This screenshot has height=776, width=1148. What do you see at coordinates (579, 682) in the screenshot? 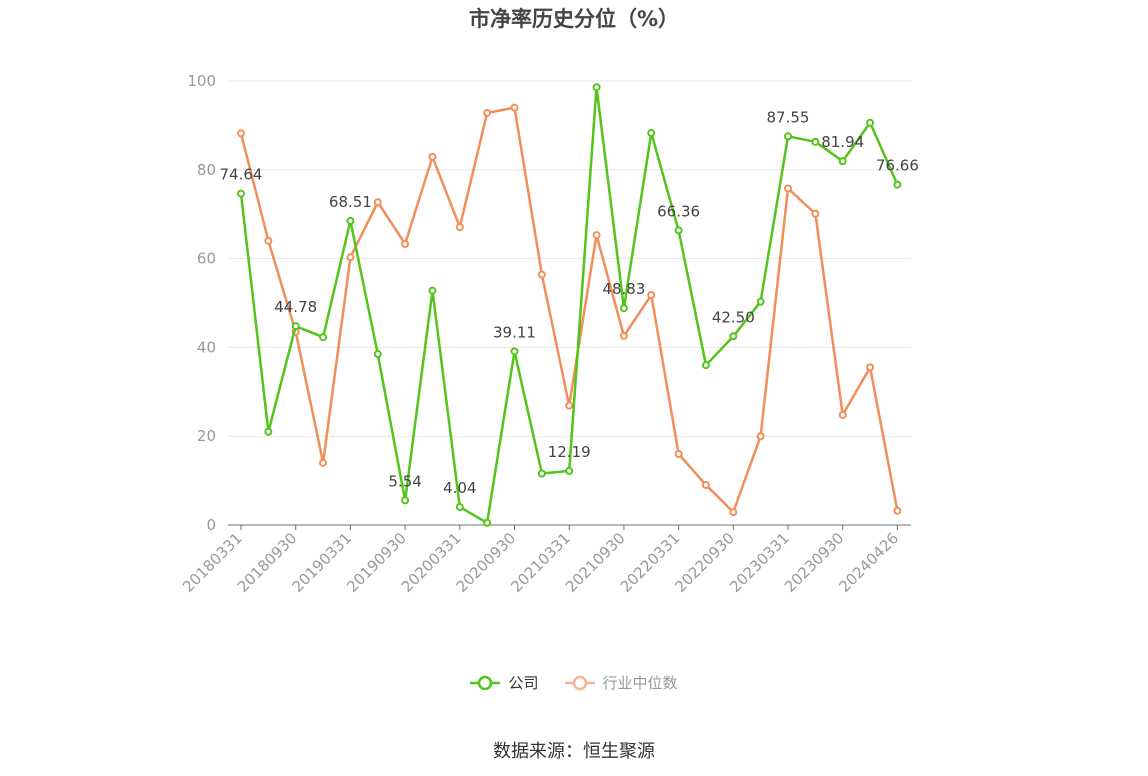
I see `legend-industry-marker-icon` at bounding box center [579, 682].